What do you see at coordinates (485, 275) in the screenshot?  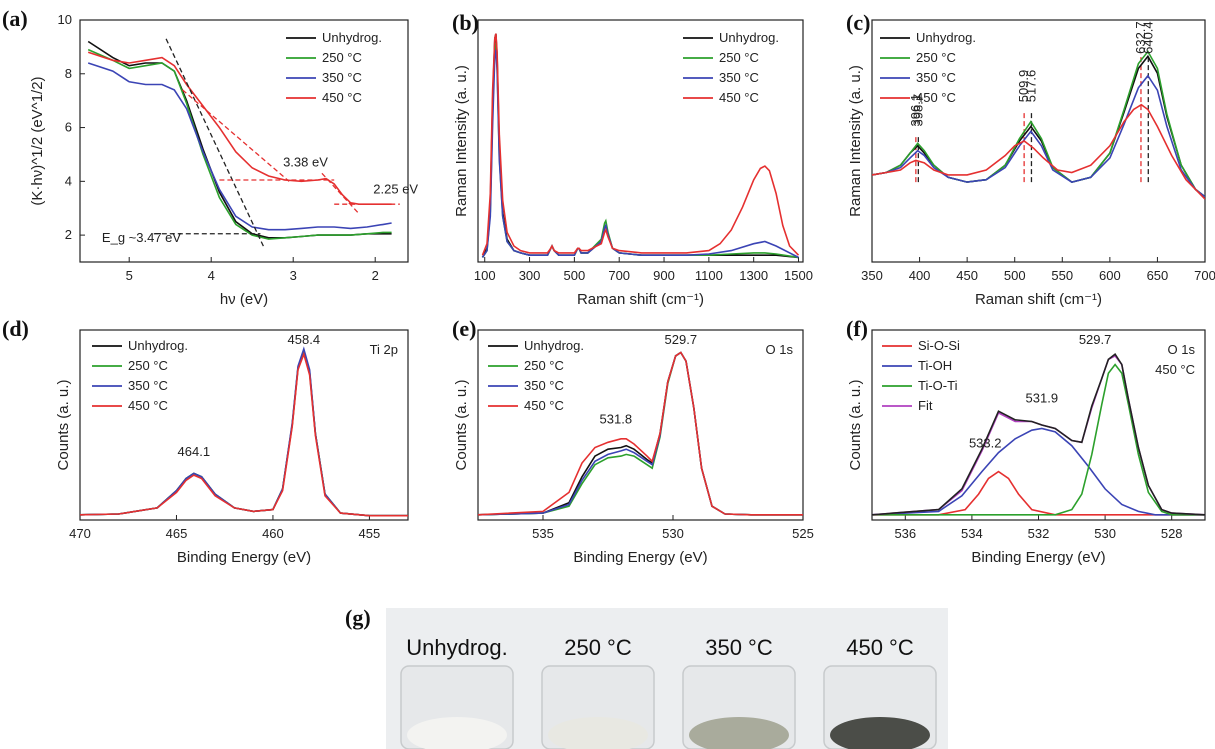 I see `x-tick-label: 100` at bounding box center [485, 275].